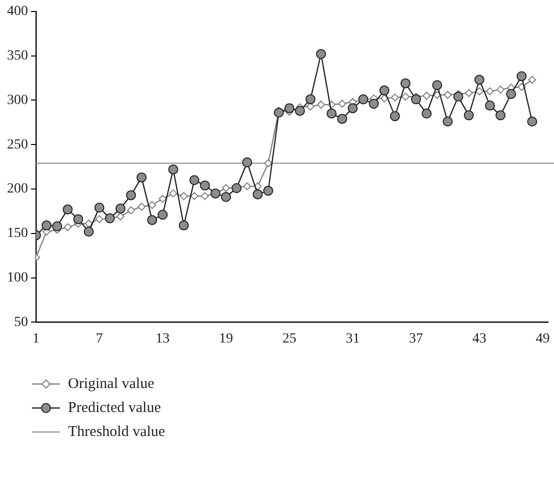 This screenshot has width=554, height=477. What do you see at coordinates (17, 189) in the screenshot?
I see `y-tick-label: 200` at bounding box center [17, 189].